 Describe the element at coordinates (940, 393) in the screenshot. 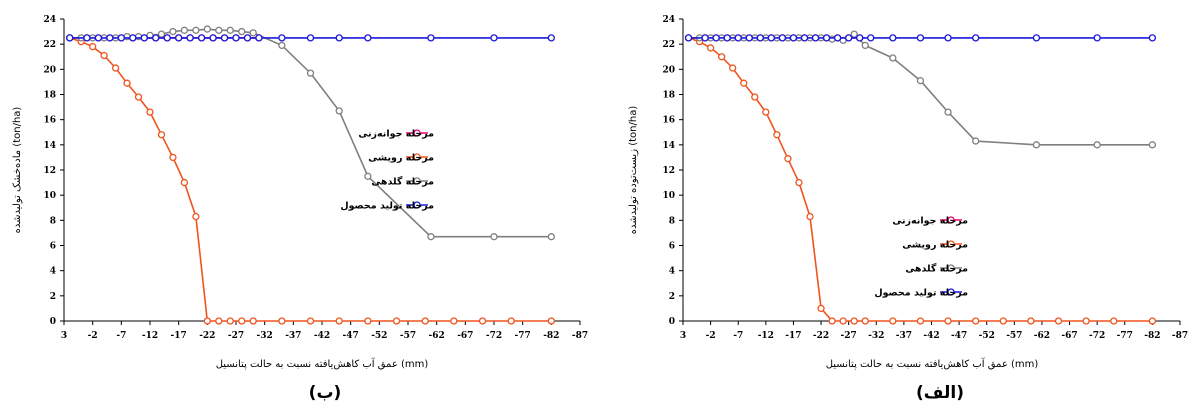

I see `panel-label: (الف)` at that location.